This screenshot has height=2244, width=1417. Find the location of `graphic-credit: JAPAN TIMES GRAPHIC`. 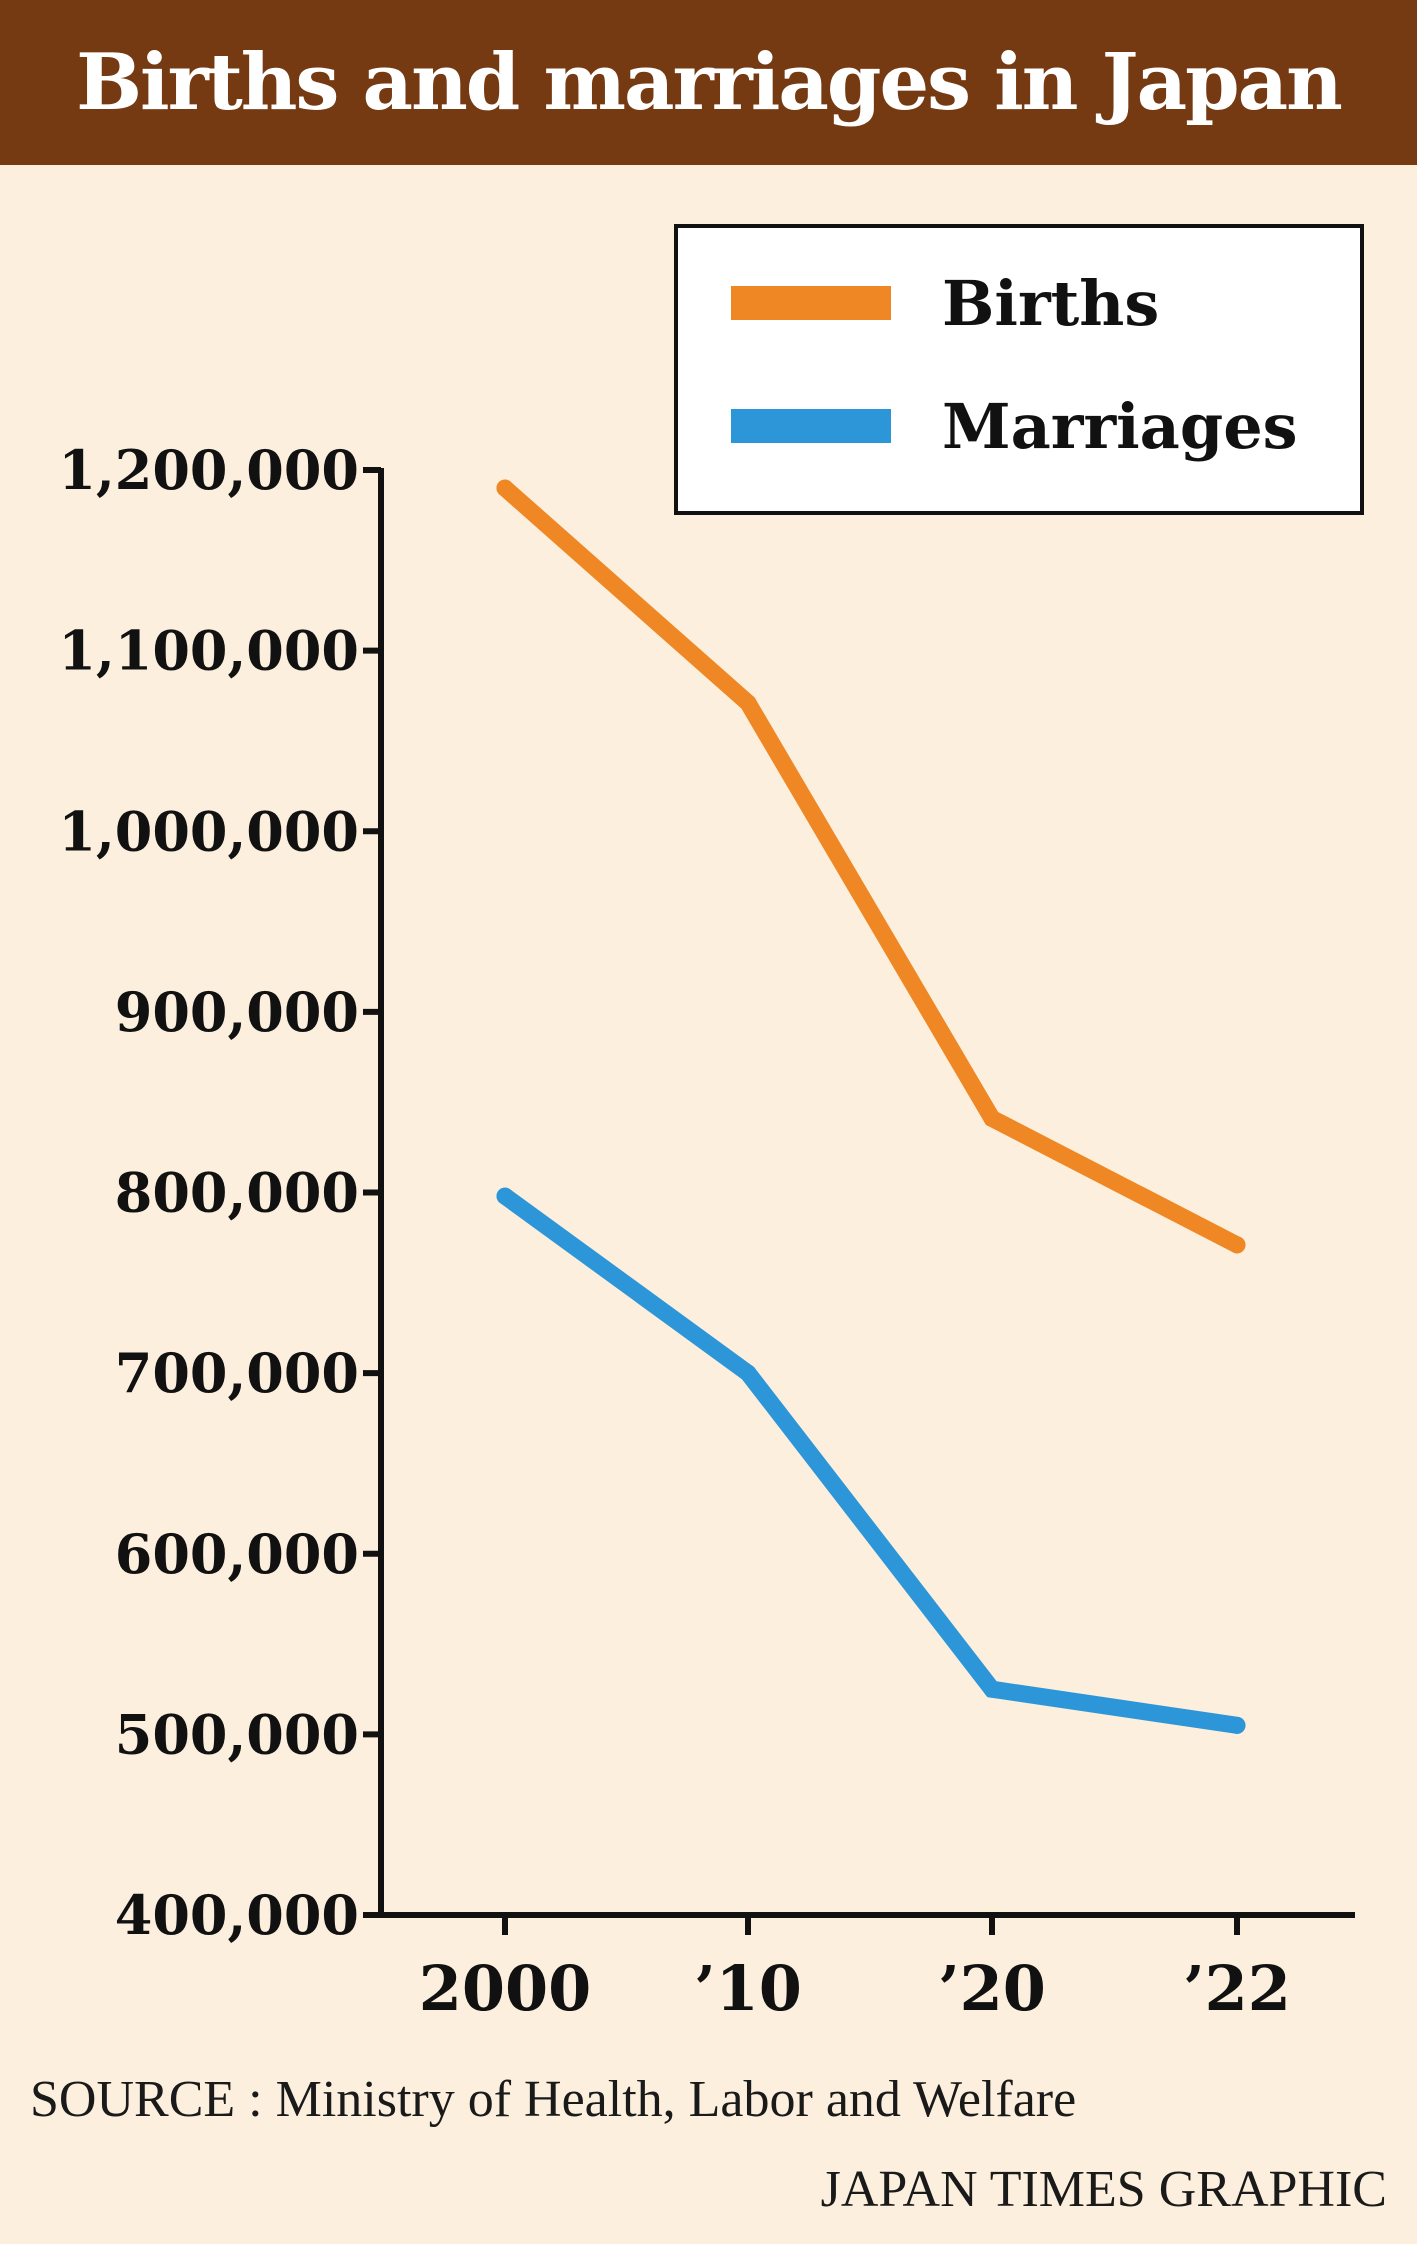

graphic-credit: JAPAN TIMES GRAPHIC is located at coordinates (1103, 2189).